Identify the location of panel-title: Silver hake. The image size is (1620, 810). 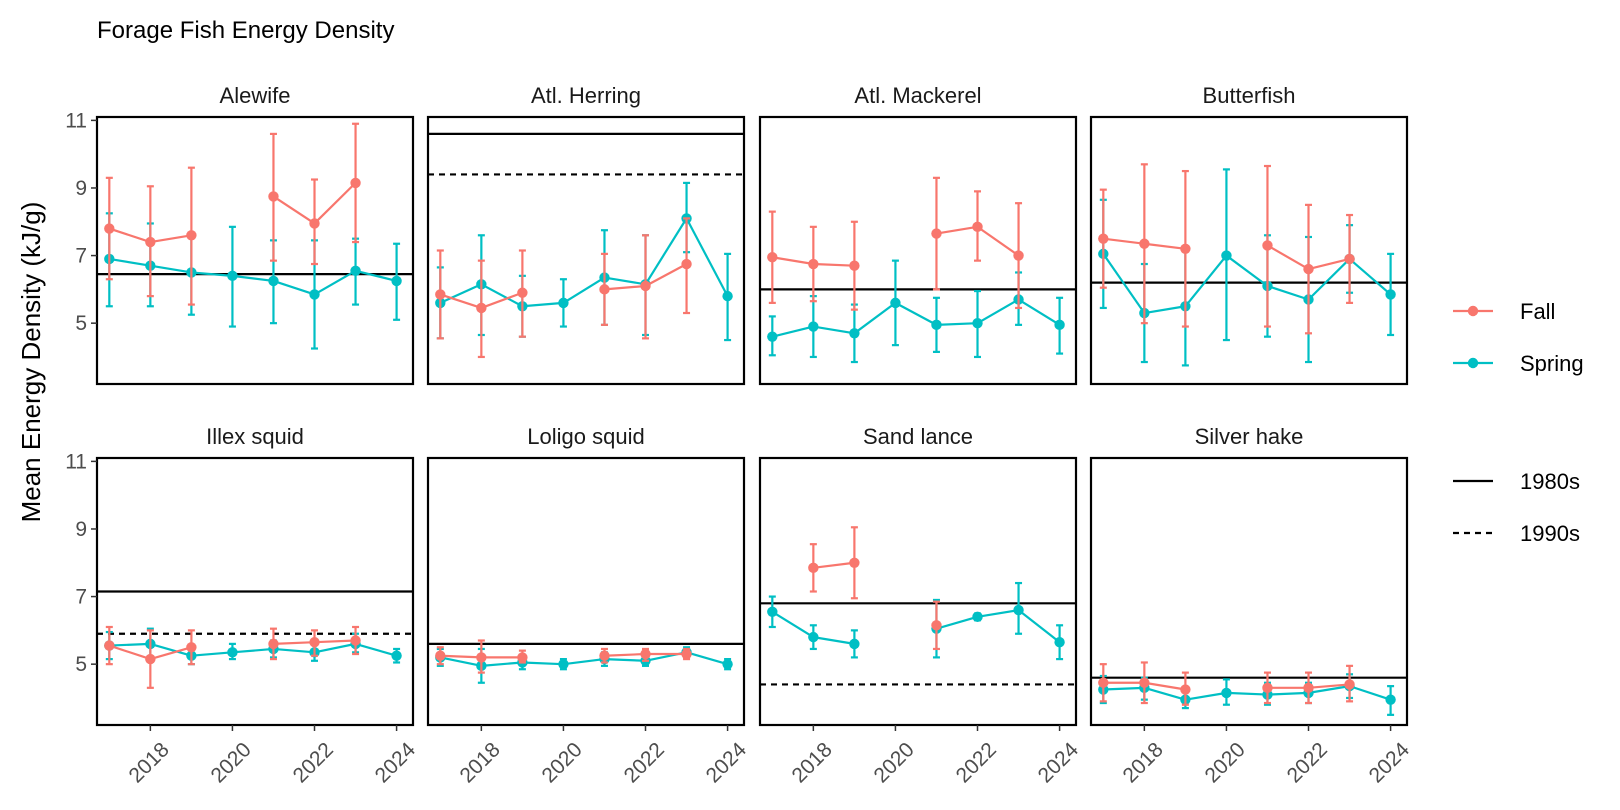
(1249, 436).